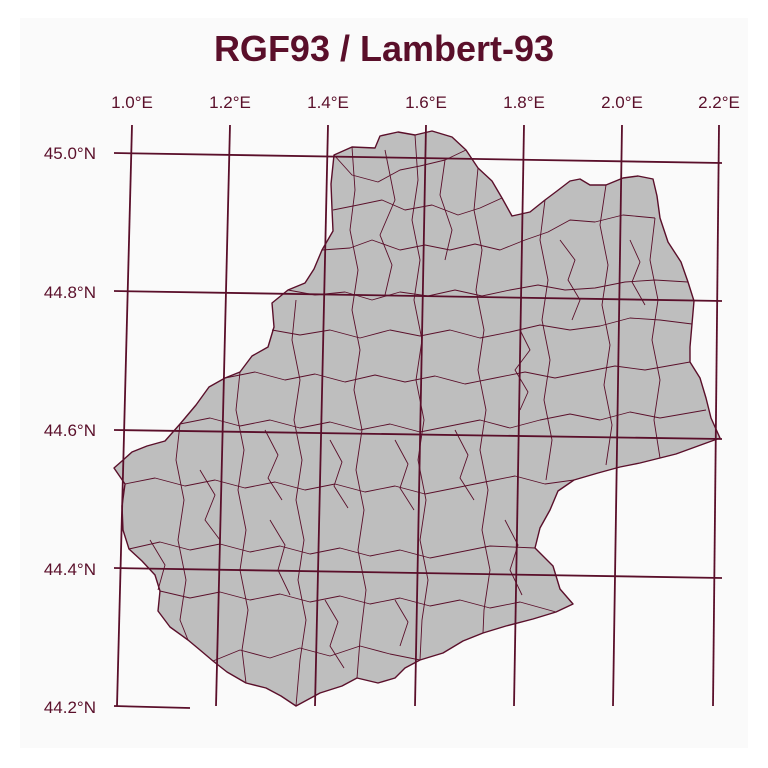 Image resolution: width=768 pixels, height=768 pixels. Describe the element at coordinates (70, 153) in the screenshot. I see `lat-tick-label: 45.0°N` at that location.